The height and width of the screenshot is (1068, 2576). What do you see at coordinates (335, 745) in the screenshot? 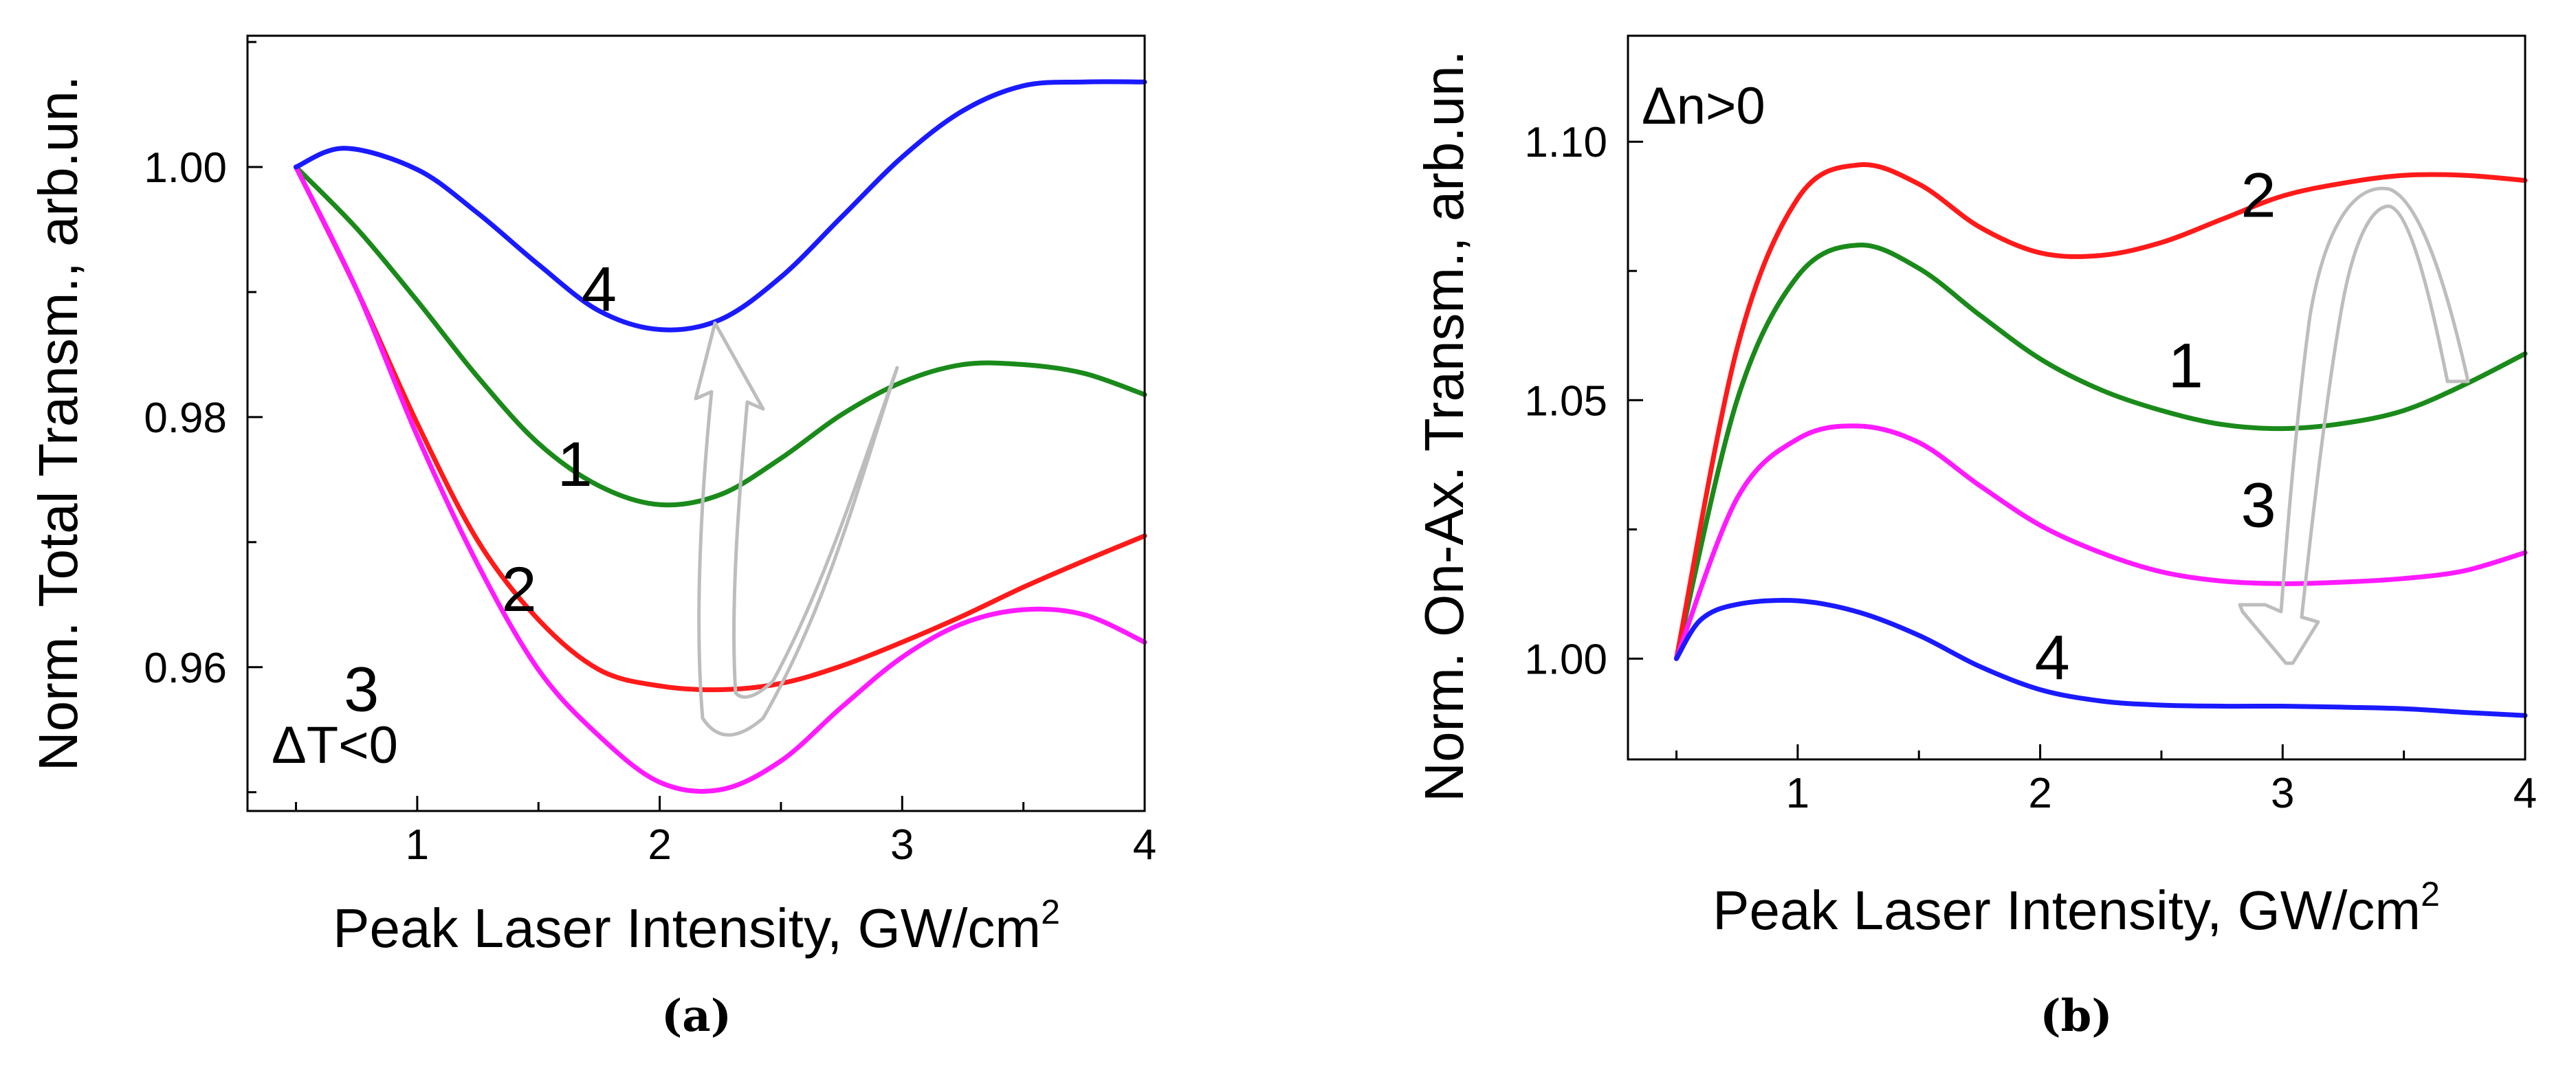
I see `panel-a-annotation: ΔT<0` at bounding box center [335, 745].